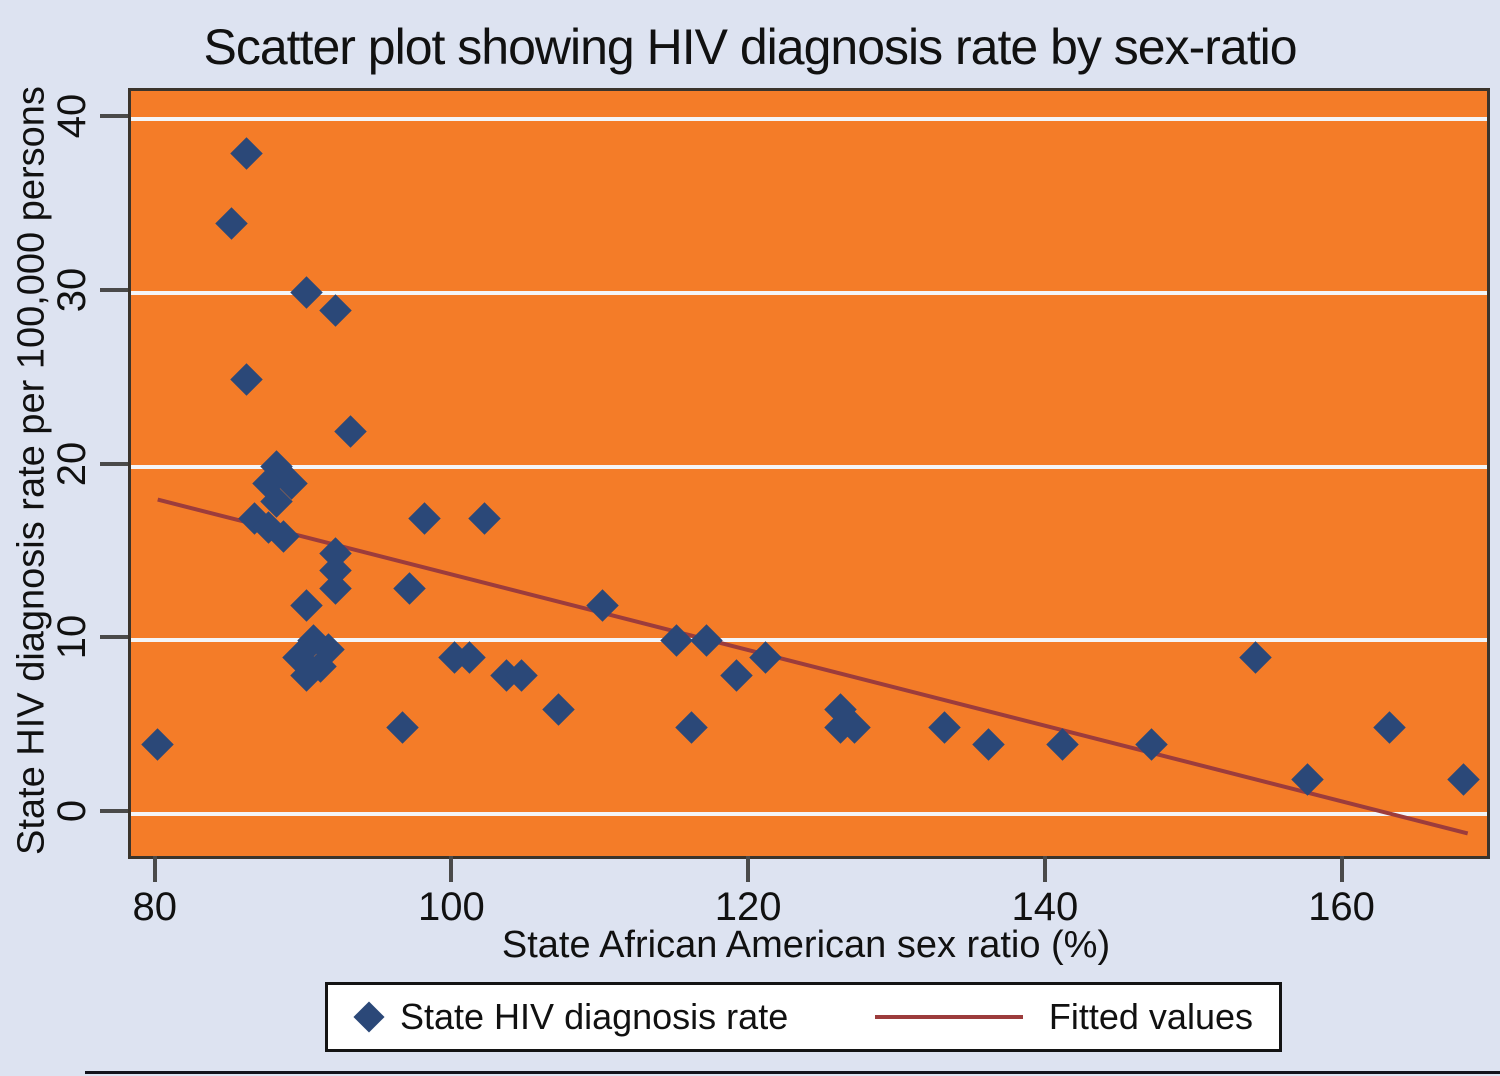 The image size is (1500, 1076). Describe the element at coordinates (71, 289) in the screenshot. I see `y-tick-label-30: 30` at that location.